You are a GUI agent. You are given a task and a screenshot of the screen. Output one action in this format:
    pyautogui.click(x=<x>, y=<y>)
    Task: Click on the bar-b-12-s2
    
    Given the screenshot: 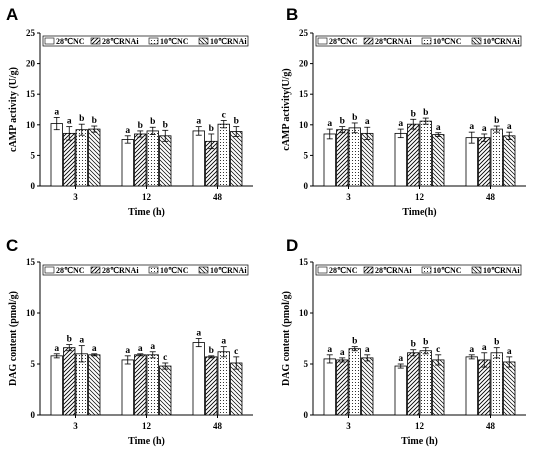 What is the action you would take?
    pyautogui.click(x=413, y=155)
    